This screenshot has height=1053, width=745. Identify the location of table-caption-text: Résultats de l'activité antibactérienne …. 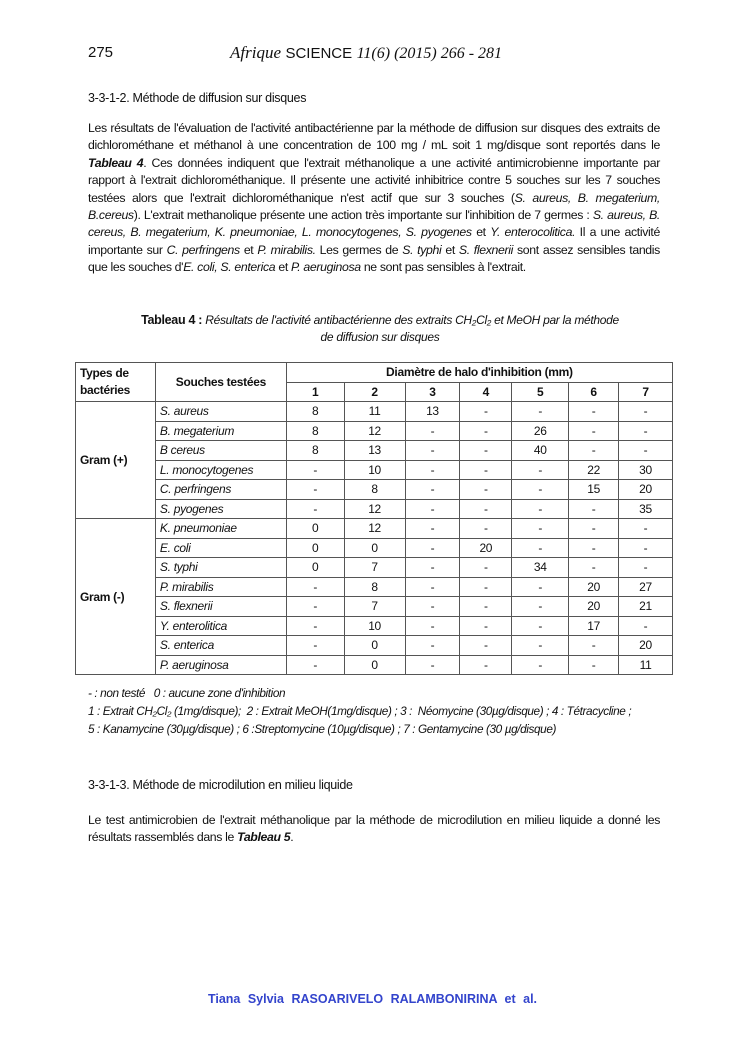
(412, 328).